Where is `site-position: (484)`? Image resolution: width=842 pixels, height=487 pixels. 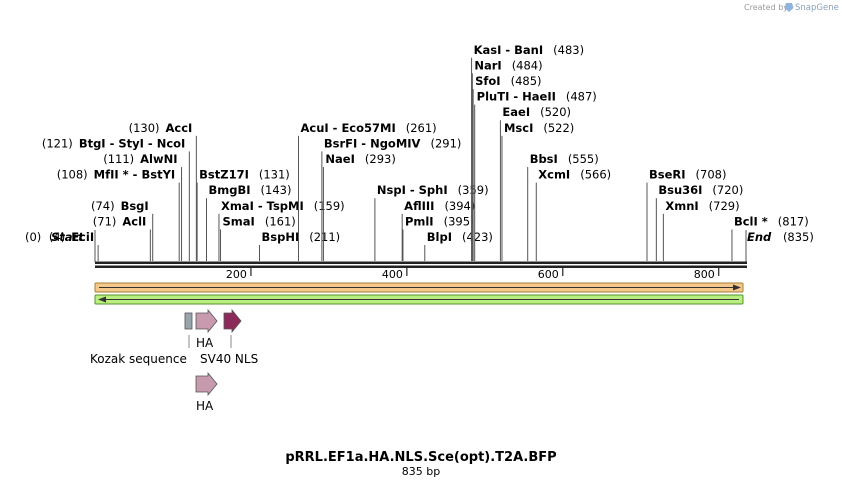
site-position: (484) is located at coordinates (527, 65).